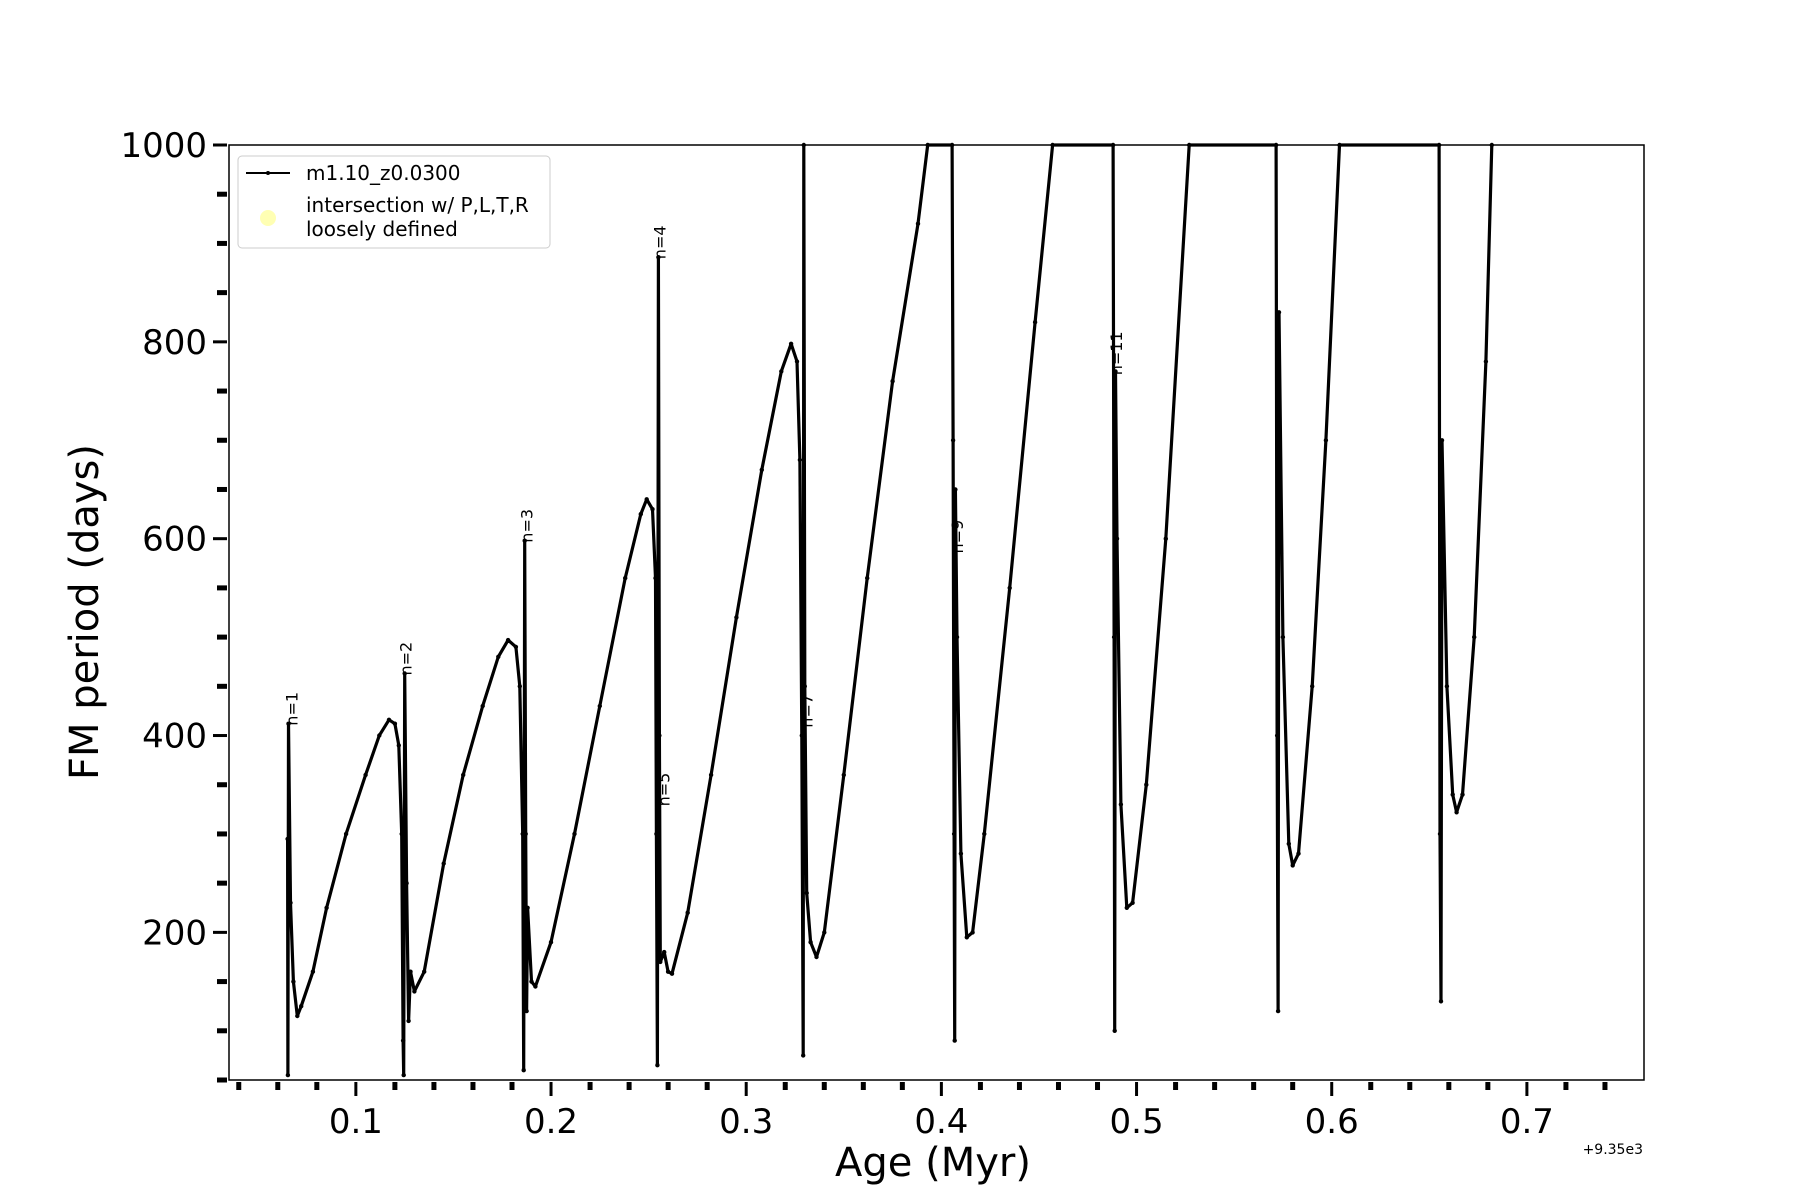 This screenshot has width=1800, height=1200. I want to click on x-tick-label: 0.4, so click(941, 1122).